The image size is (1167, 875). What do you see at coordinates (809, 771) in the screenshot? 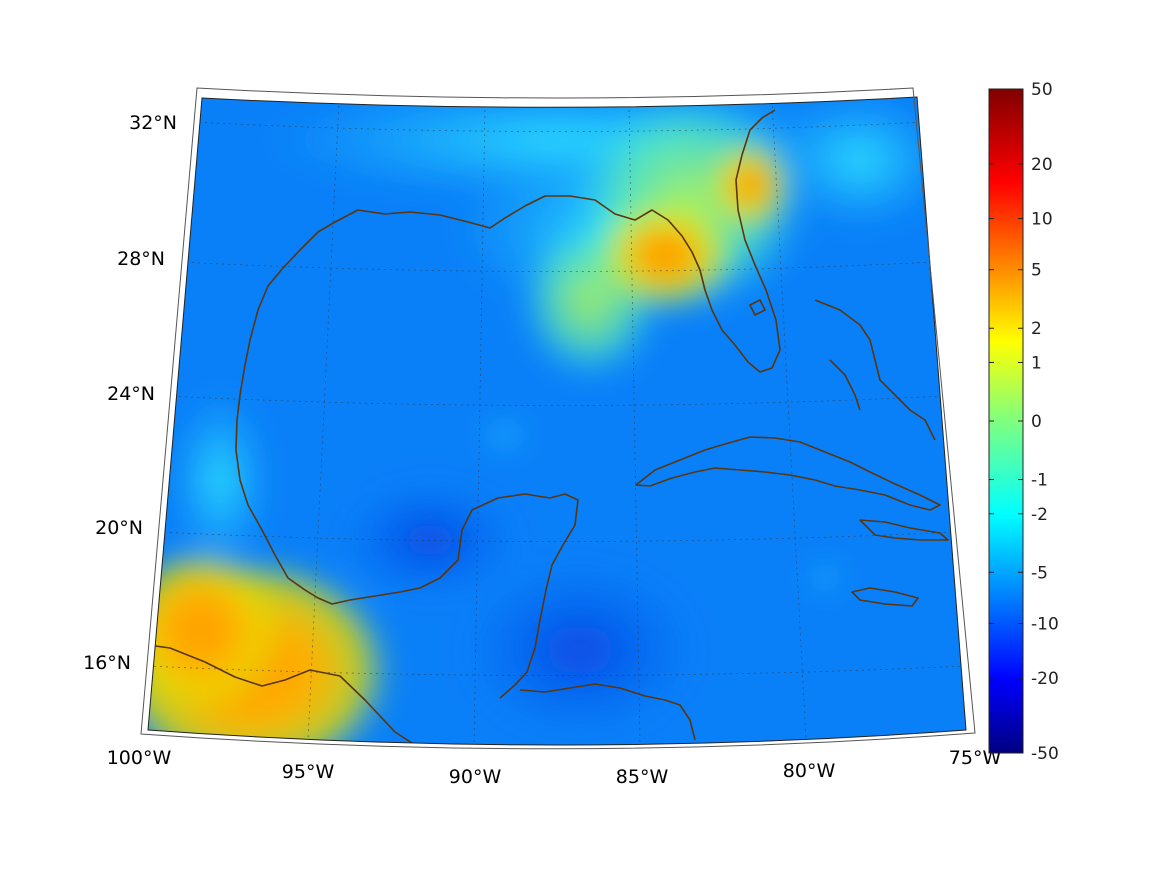
I see `lon-label-80: 80°W` at bounding box center [809, 771].